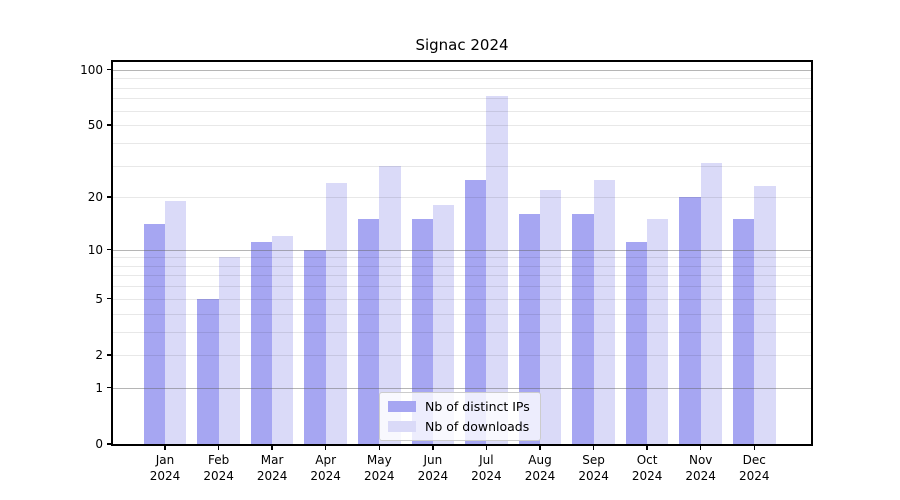 The height and width of the screenshot is (500, 900). What do you see at coordinates (701, 448) in the screenshot?
I see `x-tick-nov-2024` at bounding box center [701, 448].